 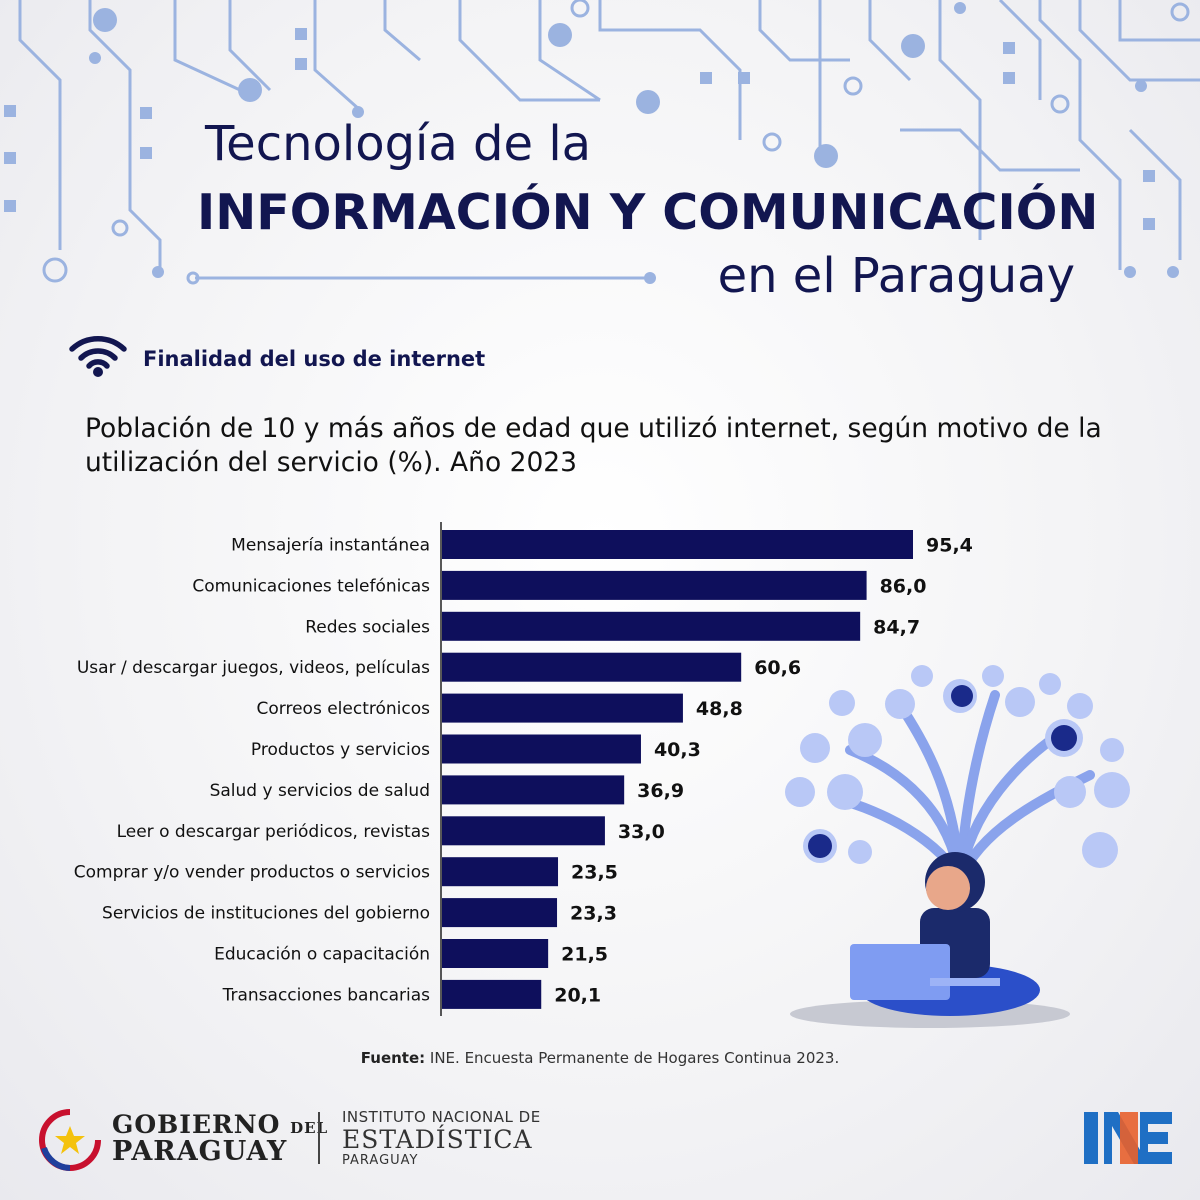 What do you see at coordinates (777, 668) in the screenshot?
I see `value-label-3: 60,6` at bounding box center [777, 668].